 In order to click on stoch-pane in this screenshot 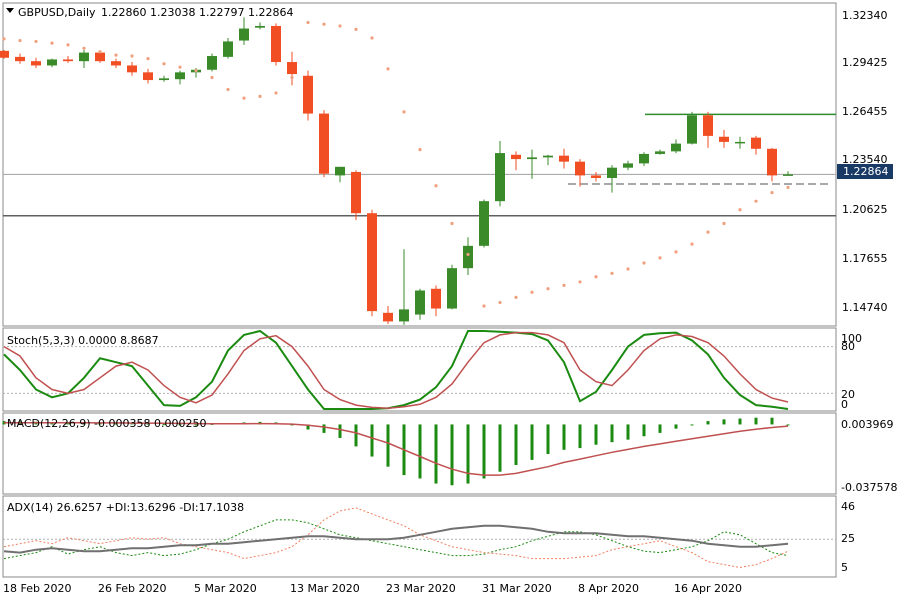, I will do `click(419, 369)`.